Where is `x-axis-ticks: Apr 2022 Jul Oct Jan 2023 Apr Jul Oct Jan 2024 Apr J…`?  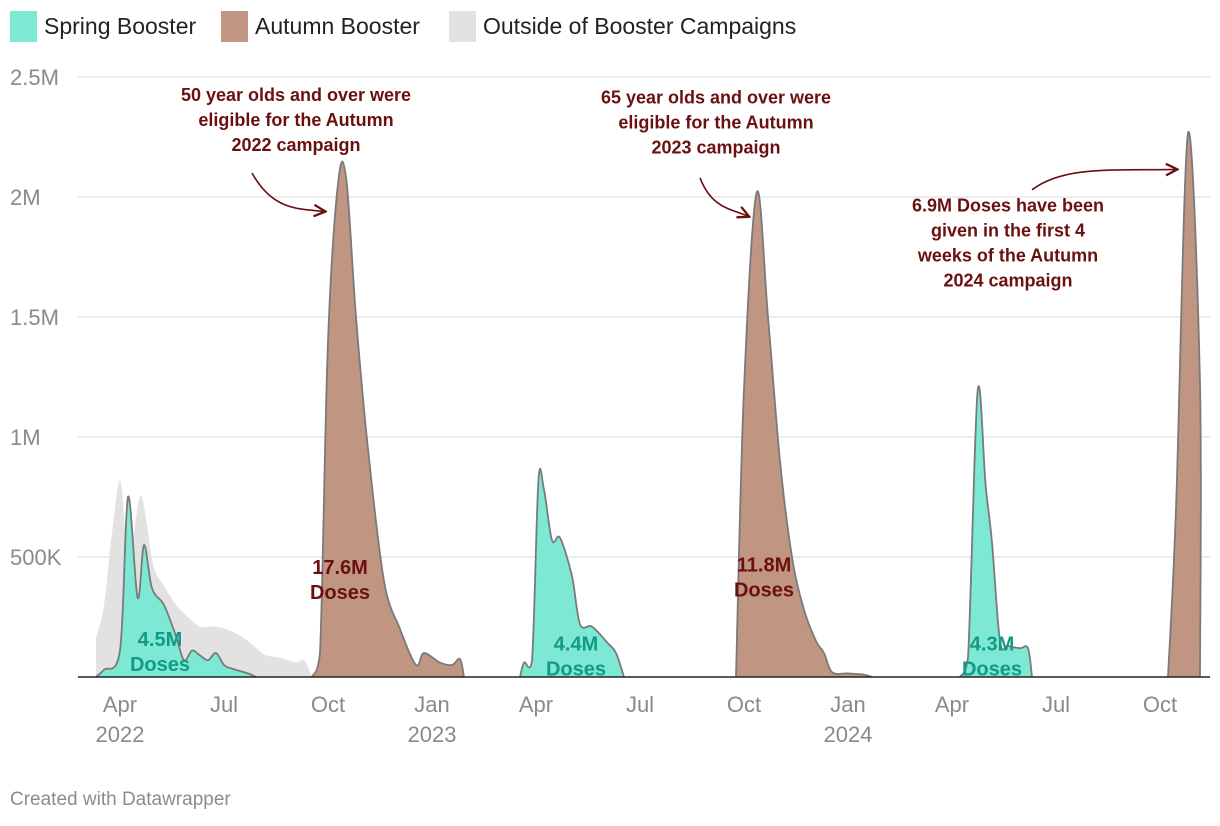 x-axis-ticks: Apr 2022 Jul Oct Jan 2023 Apr Jul Oct Jan 2024 Apr J… is located at coordinates (637, 719).